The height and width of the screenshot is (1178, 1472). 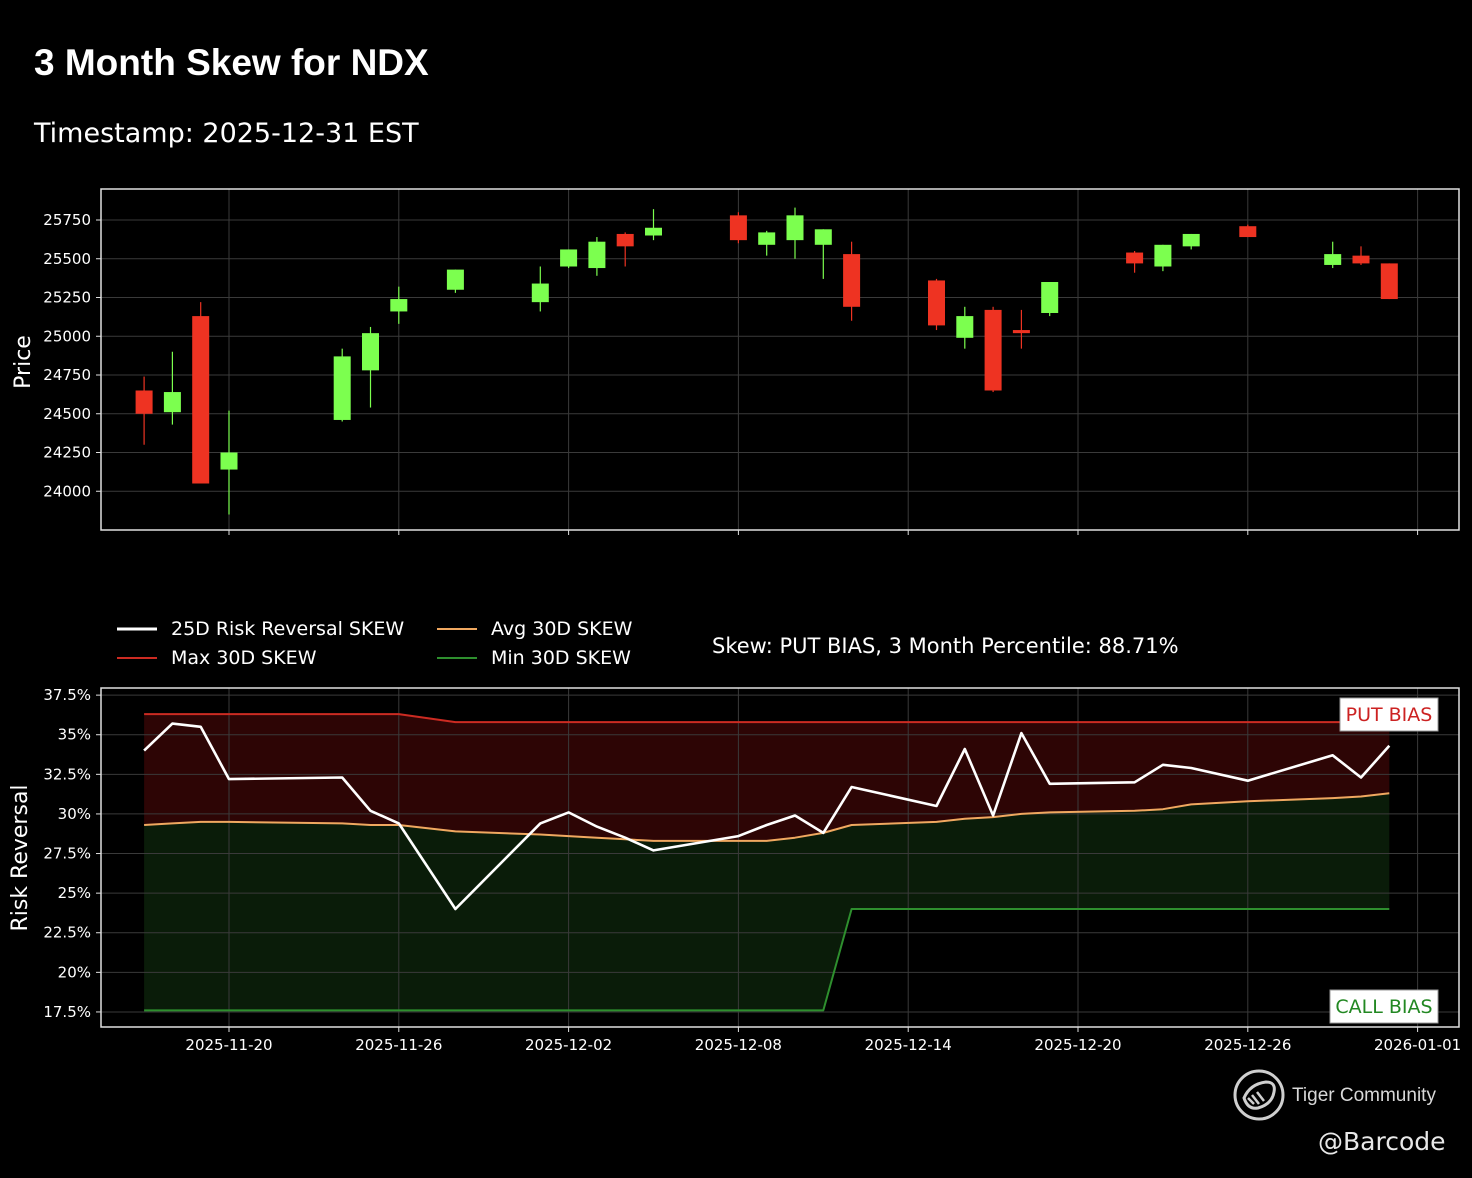 What do you see at coordinates (738, 1045) in the screenshot?
I see `skew-x-tick-label: 2025-12-08` at bounding box center [738, 1045].